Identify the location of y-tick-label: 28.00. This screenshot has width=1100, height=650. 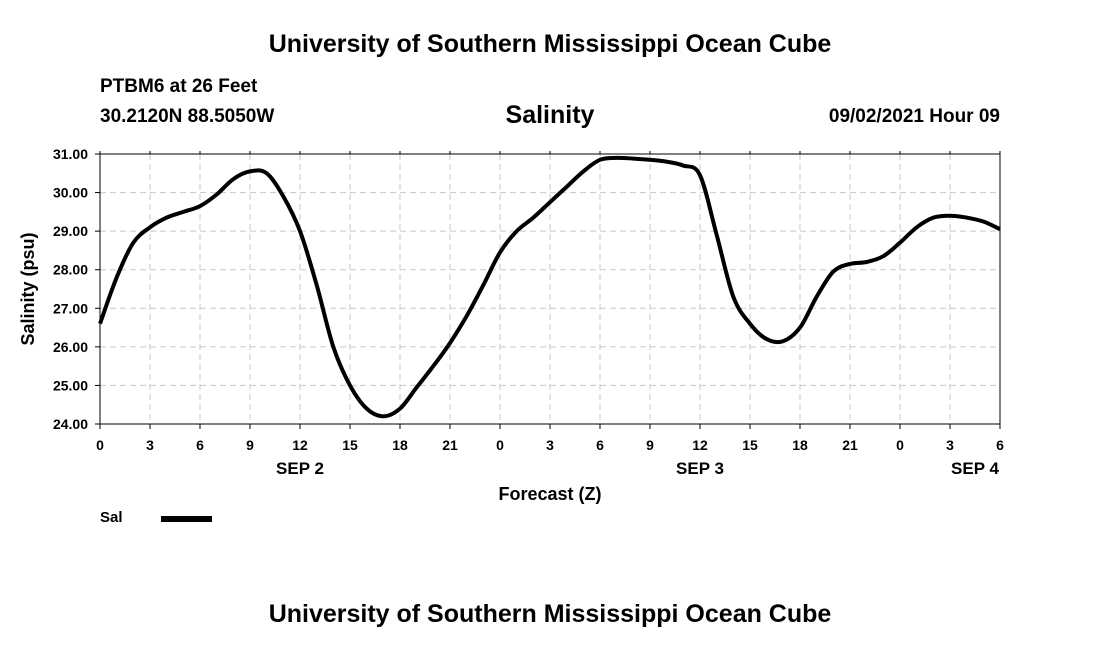
(70, 270).